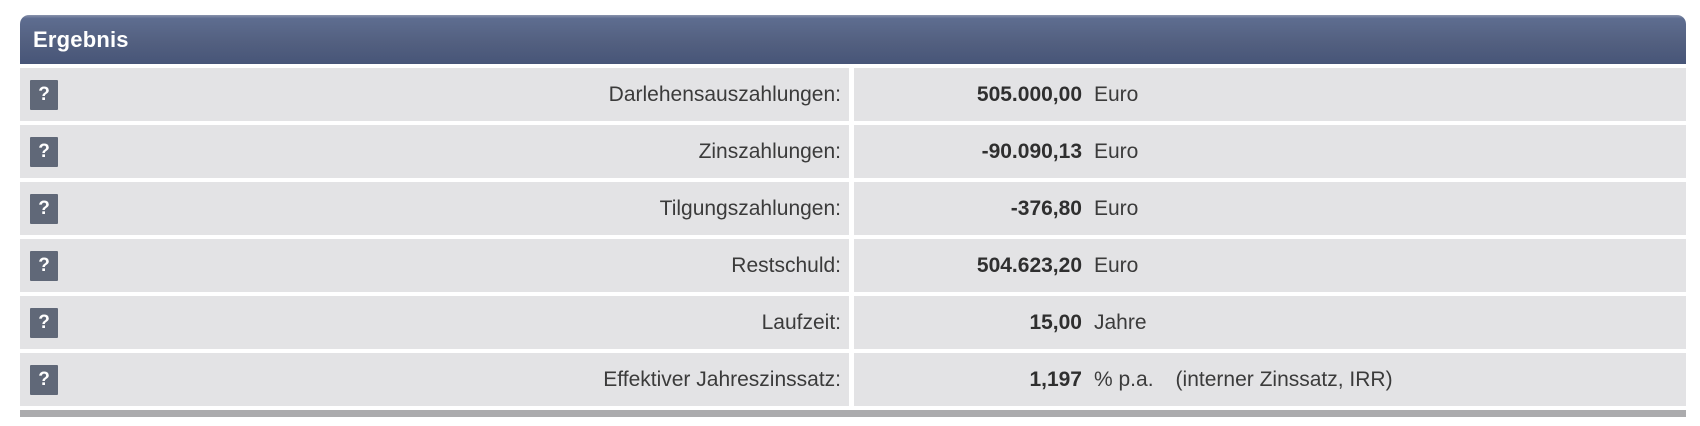  I want to click on label-cell: ? Darlehensauszahlungen:, so click(434, 94).